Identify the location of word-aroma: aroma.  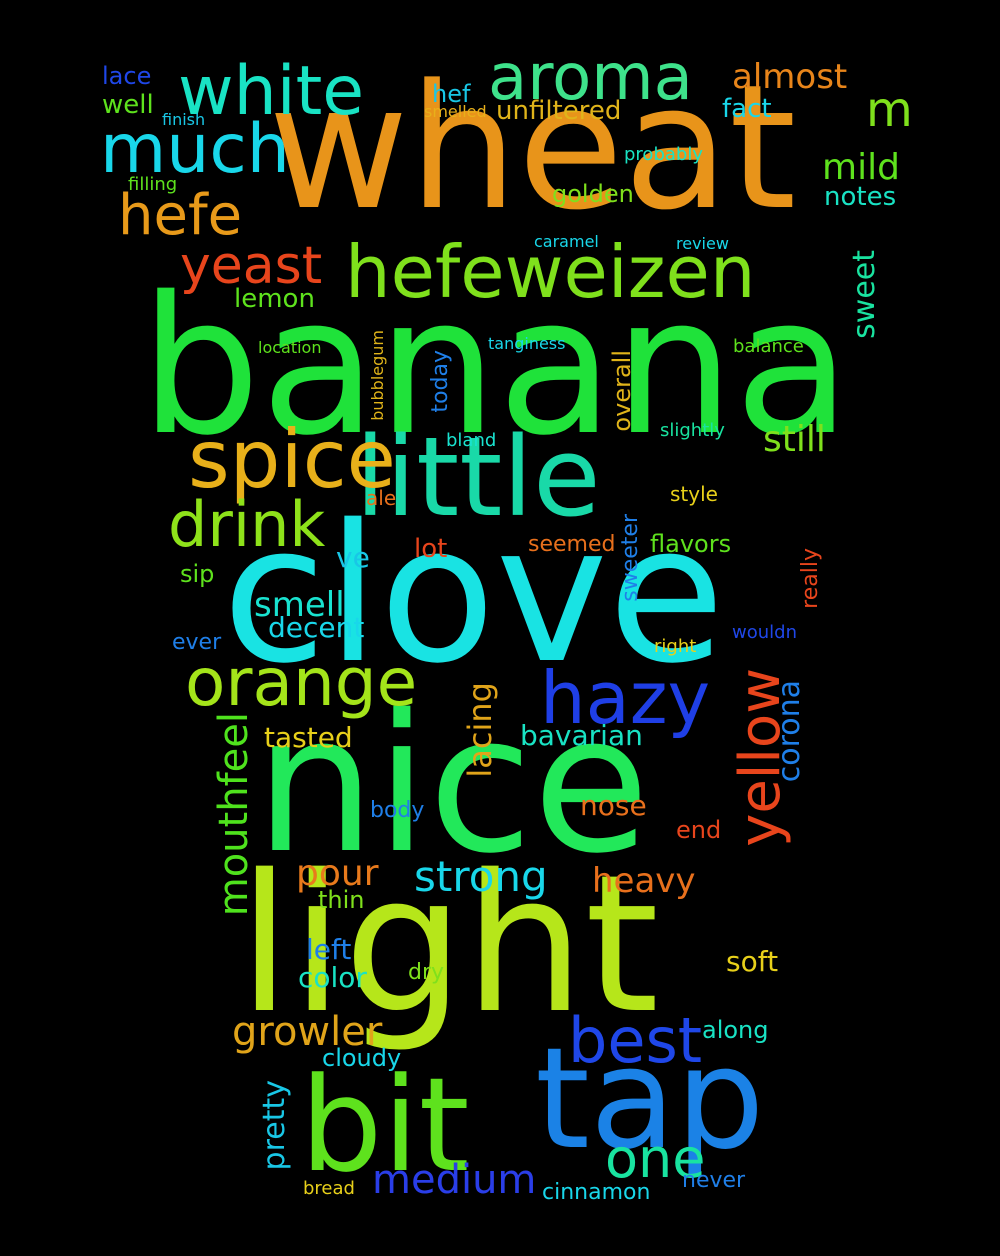
(590, 78).